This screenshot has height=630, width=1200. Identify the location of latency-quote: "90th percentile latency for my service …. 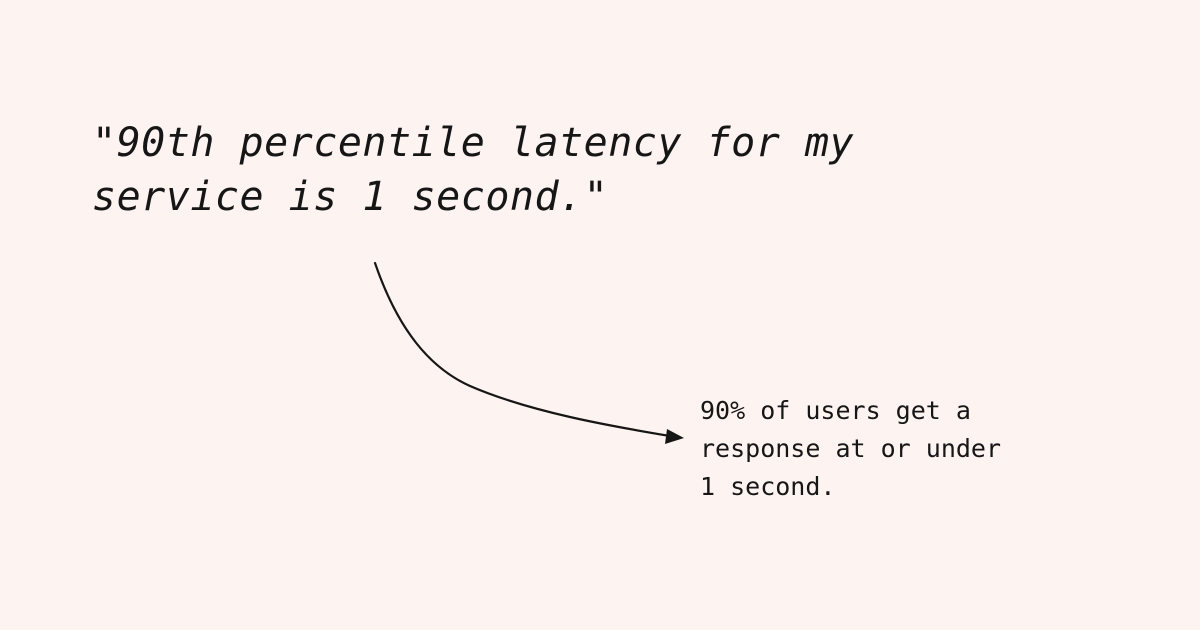
(502, 170).